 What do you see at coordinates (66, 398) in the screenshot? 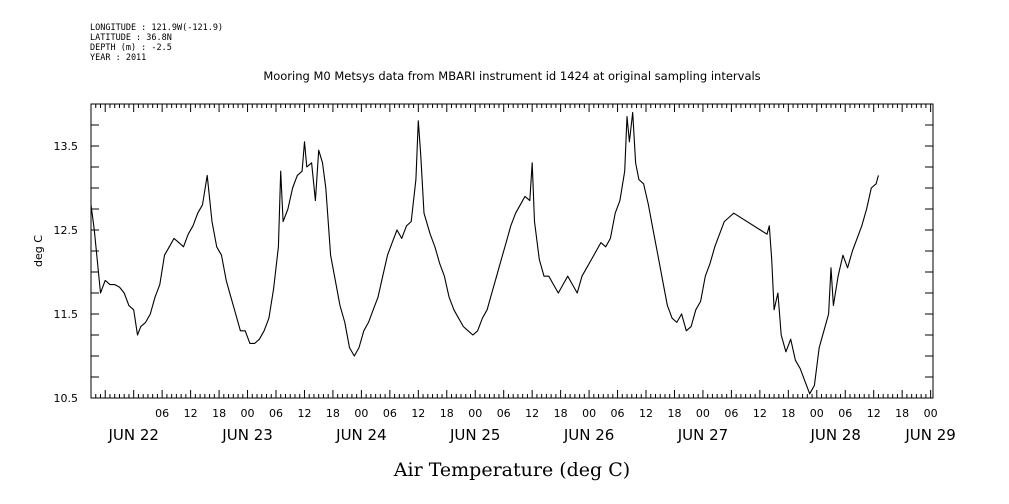
I see `y-tick-label: 10.5` at bounding box center [66, 398].